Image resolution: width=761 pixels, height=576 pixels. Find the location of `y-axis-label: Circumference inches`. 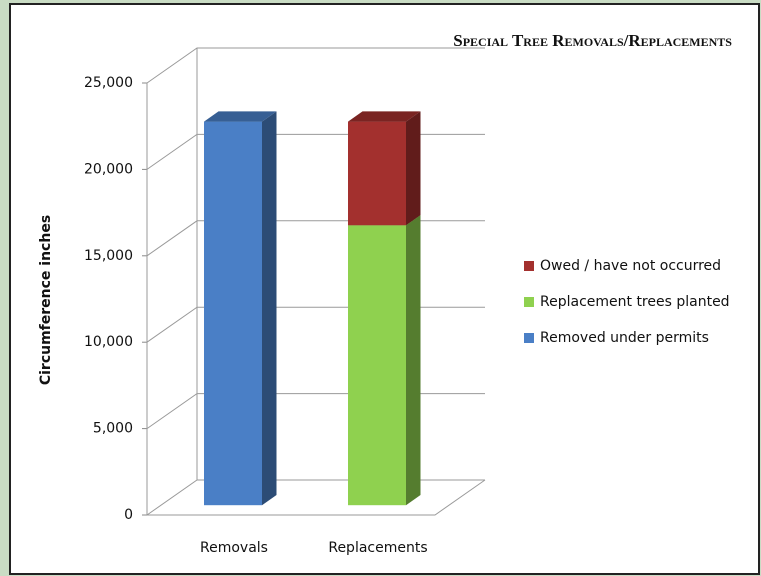

y-axis-label: Circumference inches is located at coordinates (46, 300).